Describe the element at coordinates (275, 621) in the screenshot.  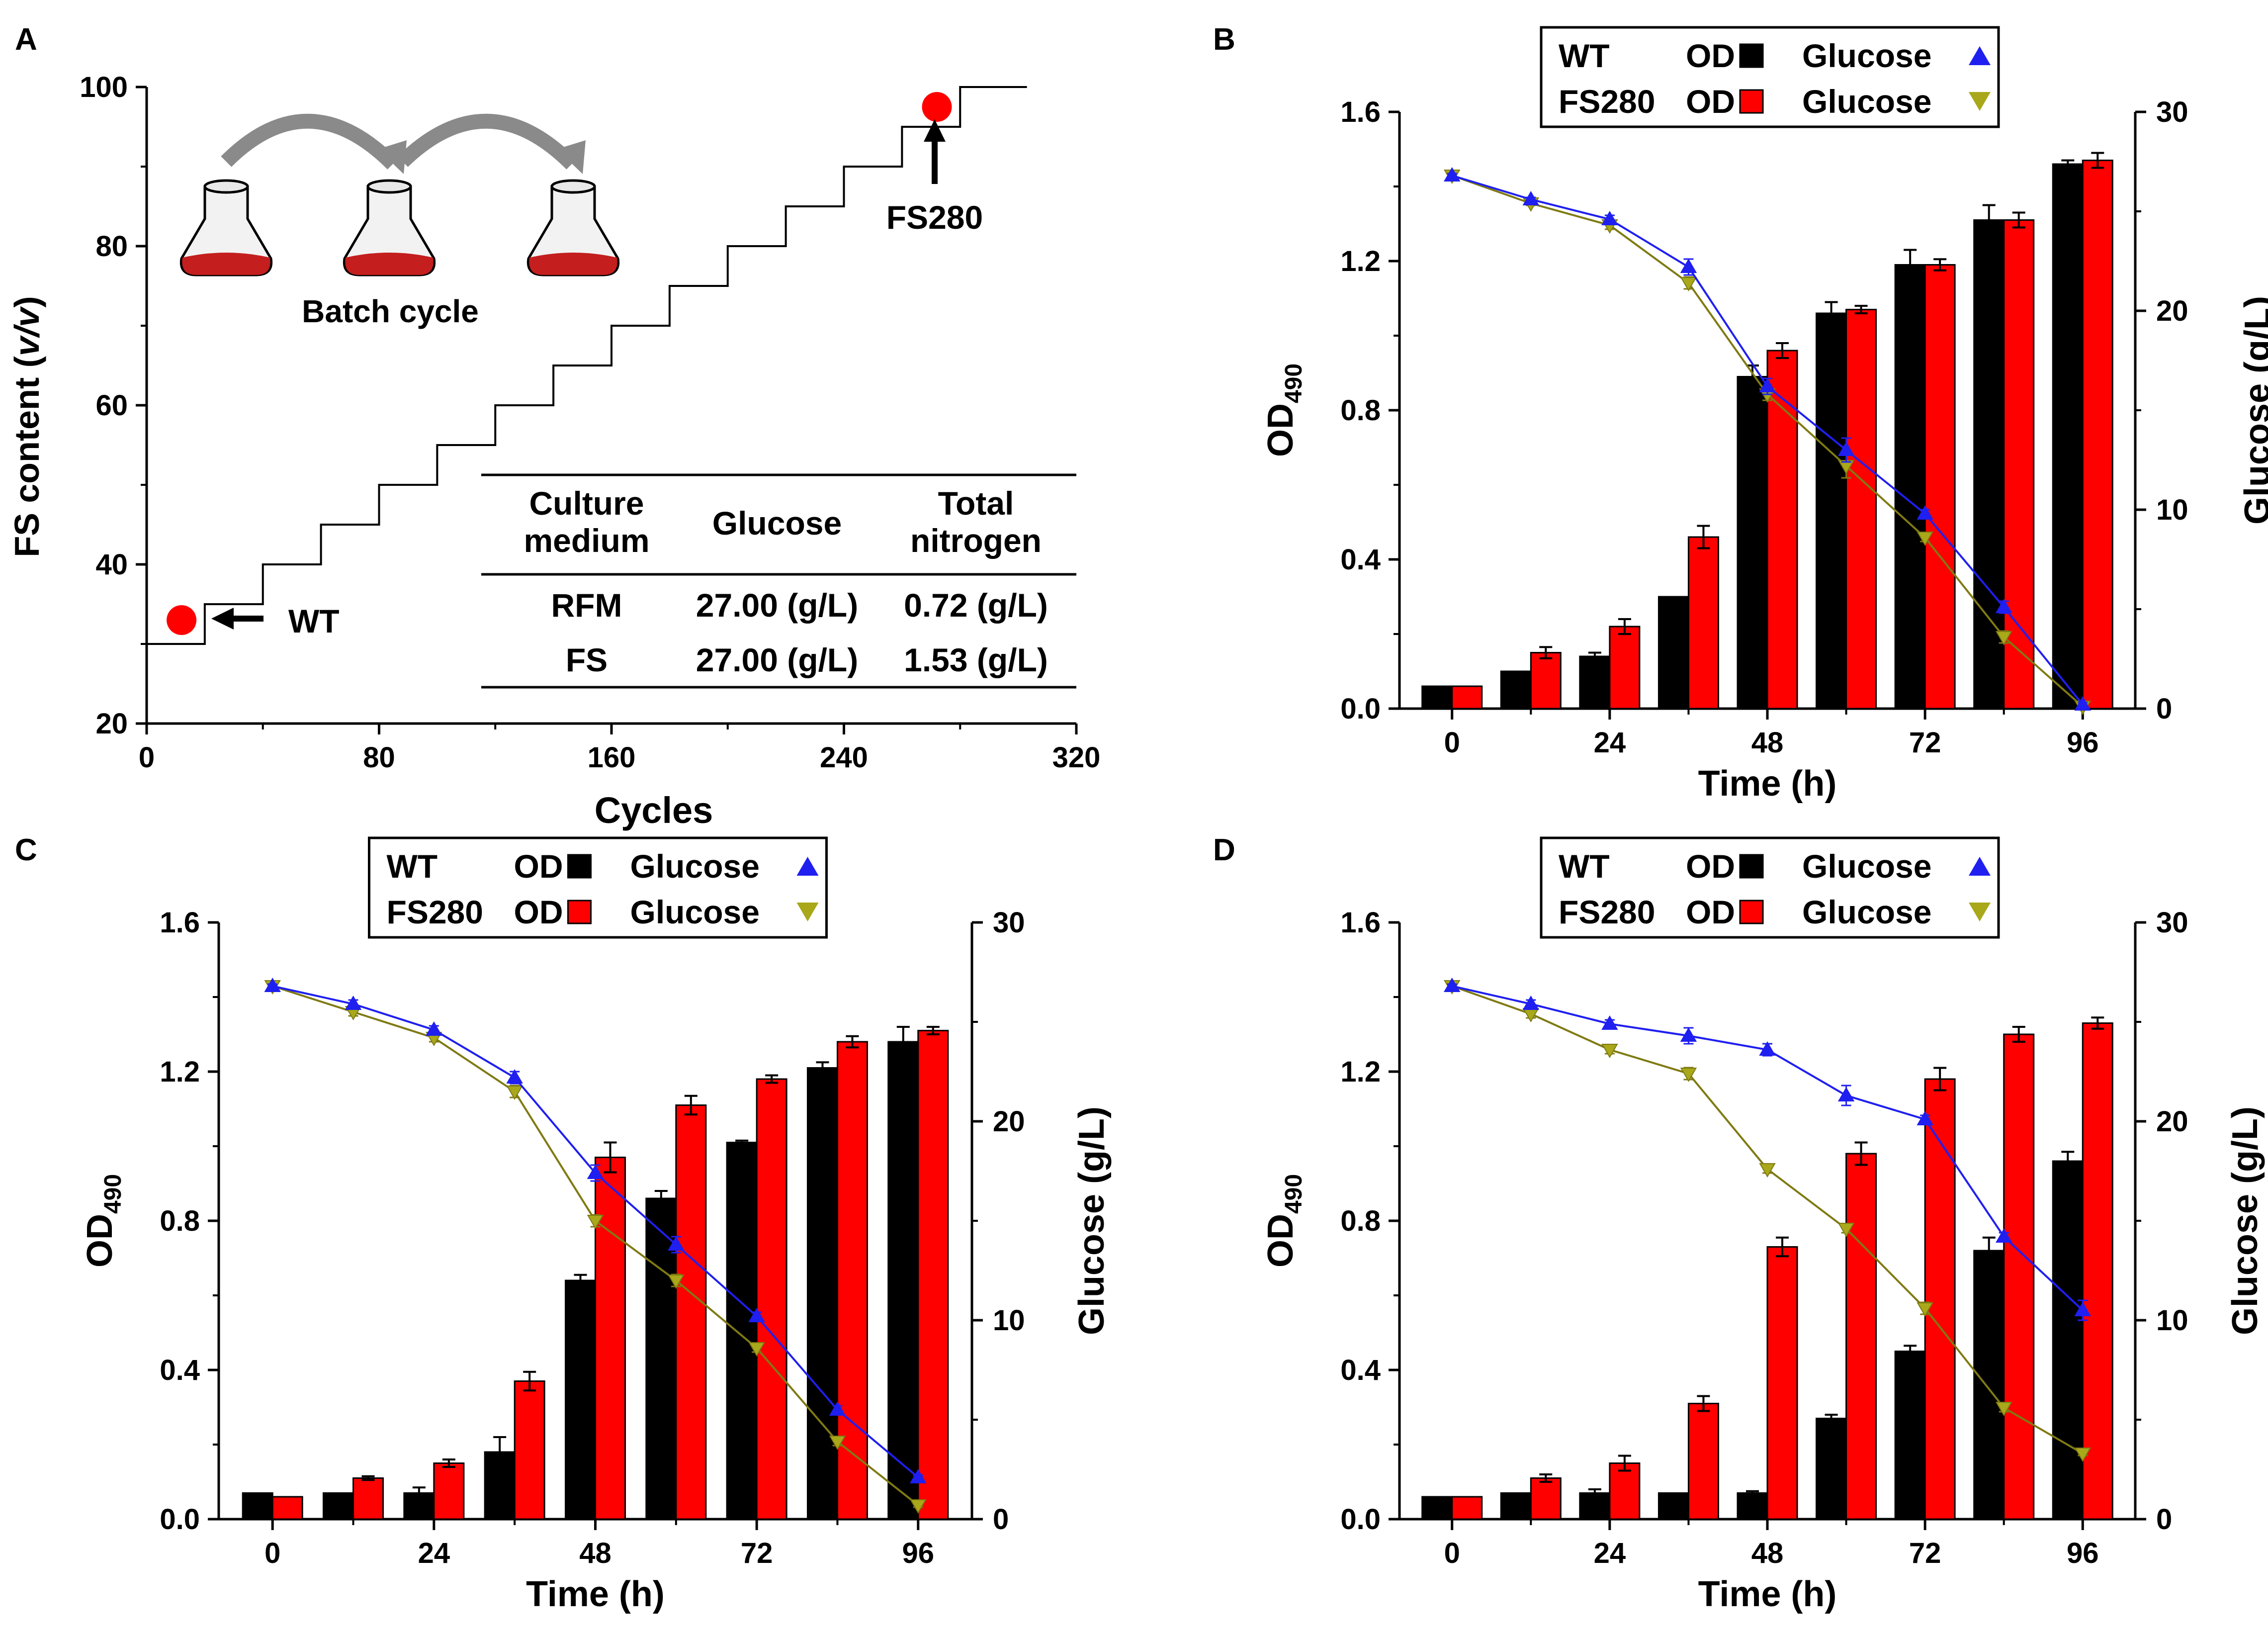
I see `wt-annotation: WT` at that location.